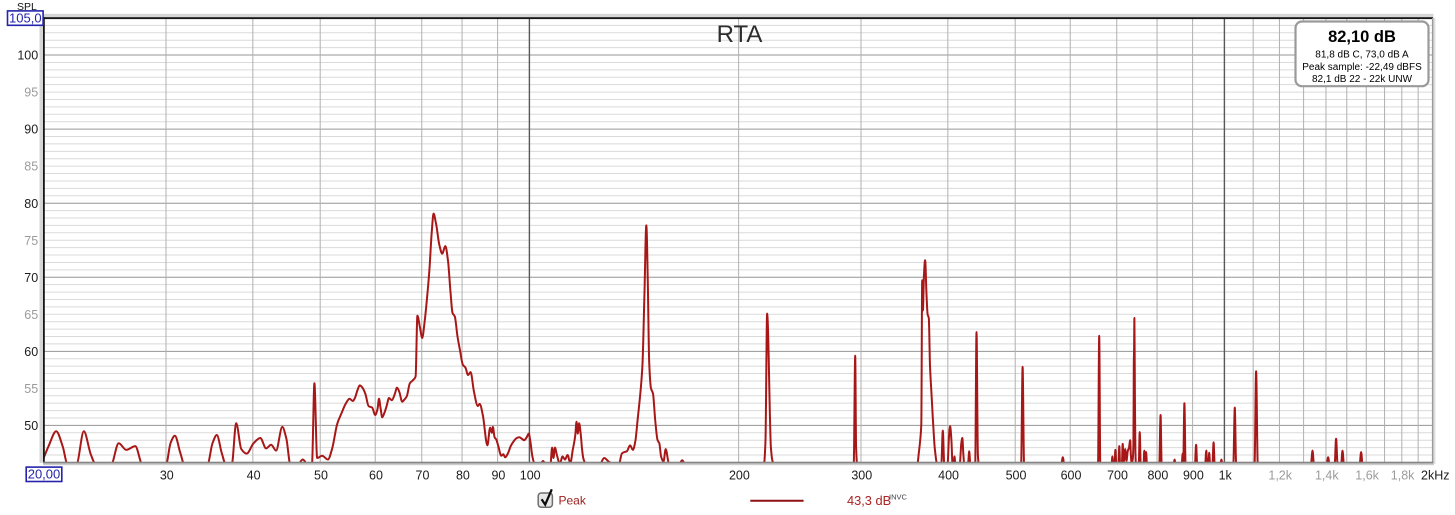  I want to click on svg-text: 200, so click(739, 475).